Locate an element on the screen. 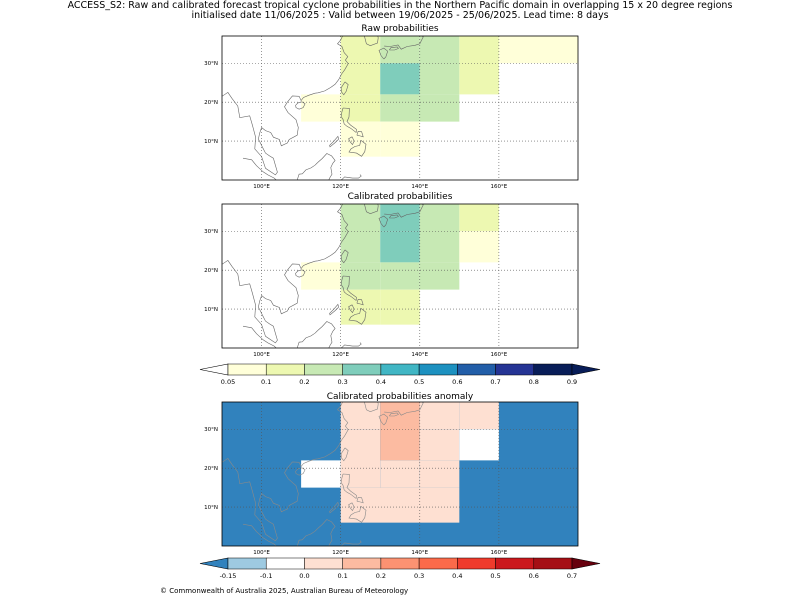  map-area is located at coordinates (400, 276).